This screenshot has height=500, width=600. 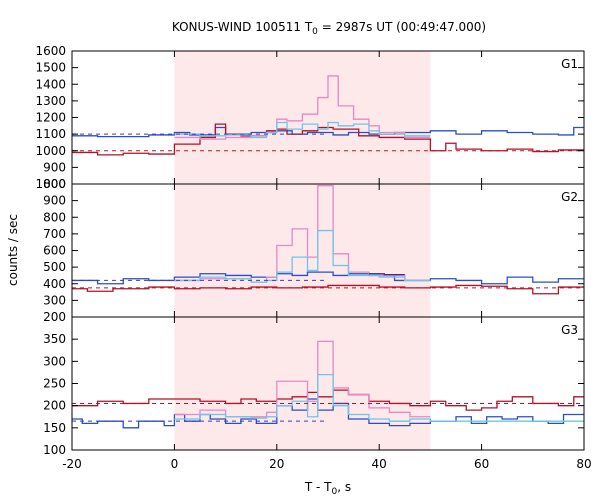 I want to click on x-tick-label: -20, so click(x=72, y=464).